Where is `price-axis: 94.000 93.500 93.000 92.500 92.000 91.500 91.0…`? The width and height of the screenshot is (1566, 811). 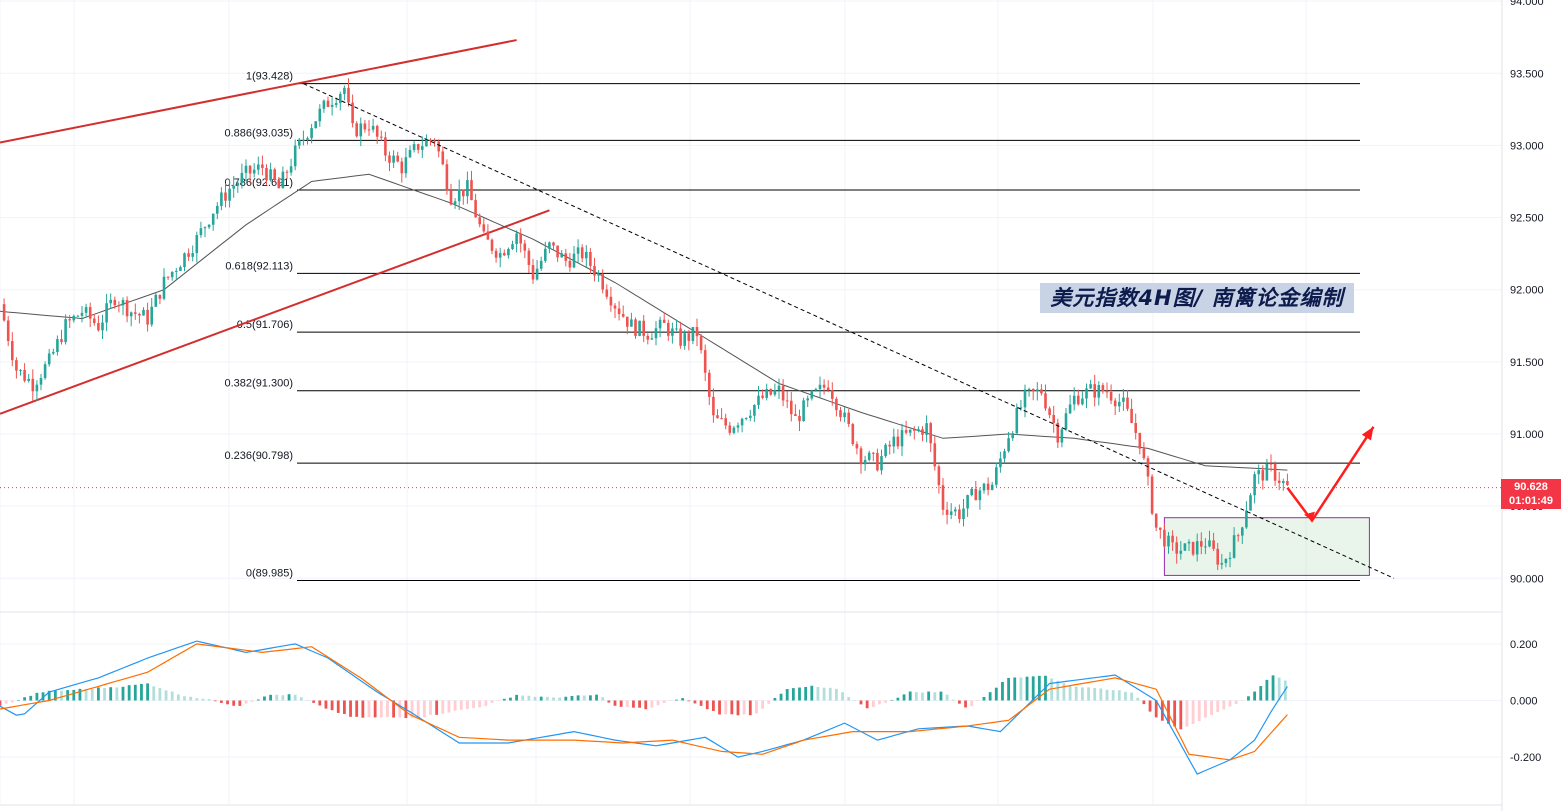
price-axis: 94.000 93.500 93.000 92.500 92.000 91.500 91.0… is located at coordinates (1527, 292).